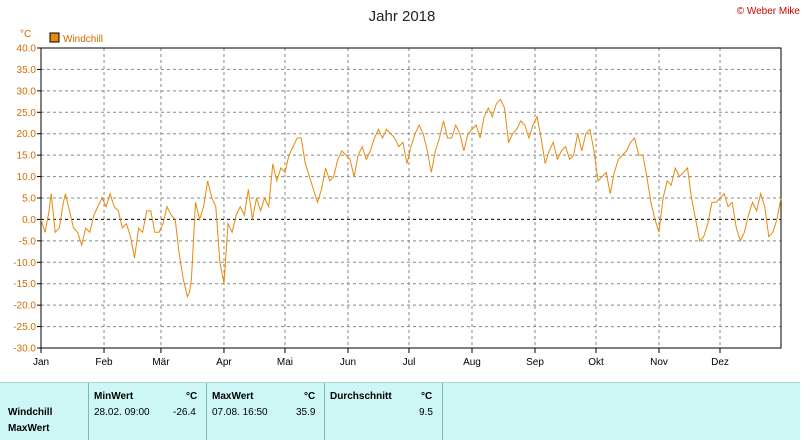 The image size is (810, 440). What do you see at coordinates (41, 362) in the screenshot?
I see `x-tick-label: Jan` at bounding box center [41, 362].